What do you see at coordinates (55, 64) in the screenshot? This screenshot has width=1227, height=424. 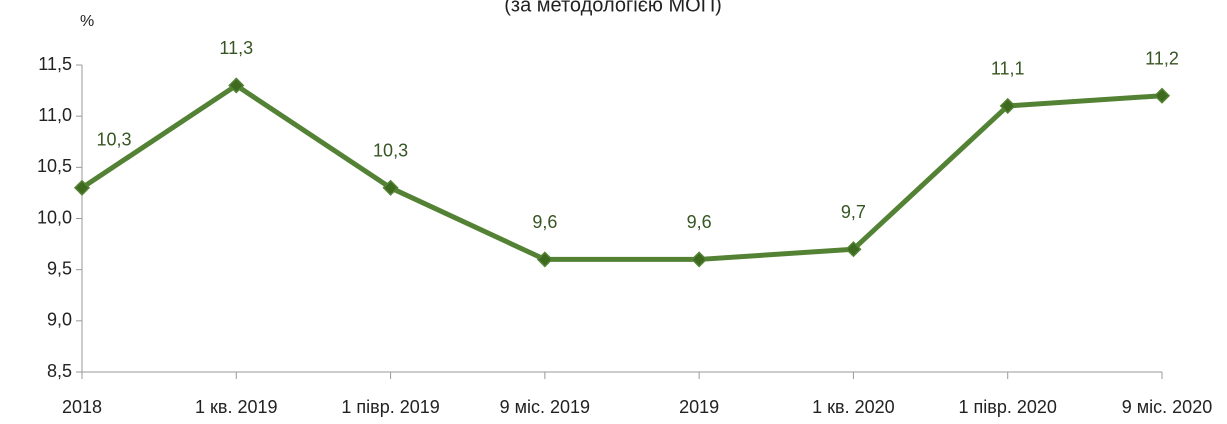 I see `y-tick-label: 11,5` at bounding box center [55, 64].